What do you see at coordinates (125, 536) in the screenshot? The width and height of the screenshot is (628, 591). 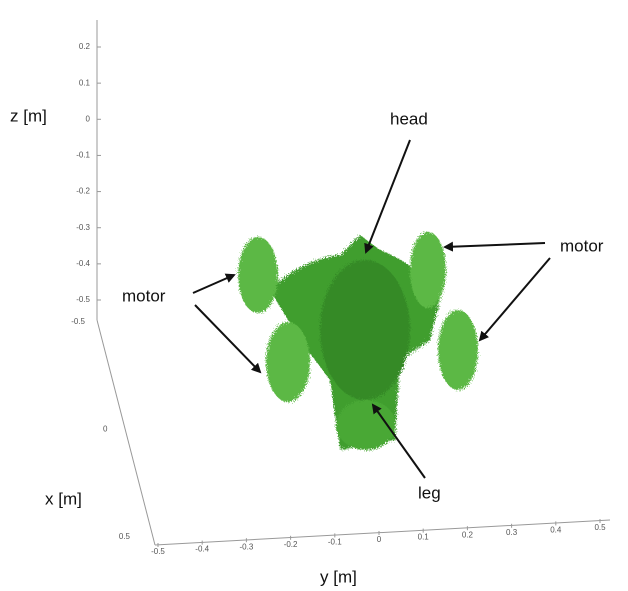 I see `x-tick-label: 0.5` at bounding box center [125, 536].